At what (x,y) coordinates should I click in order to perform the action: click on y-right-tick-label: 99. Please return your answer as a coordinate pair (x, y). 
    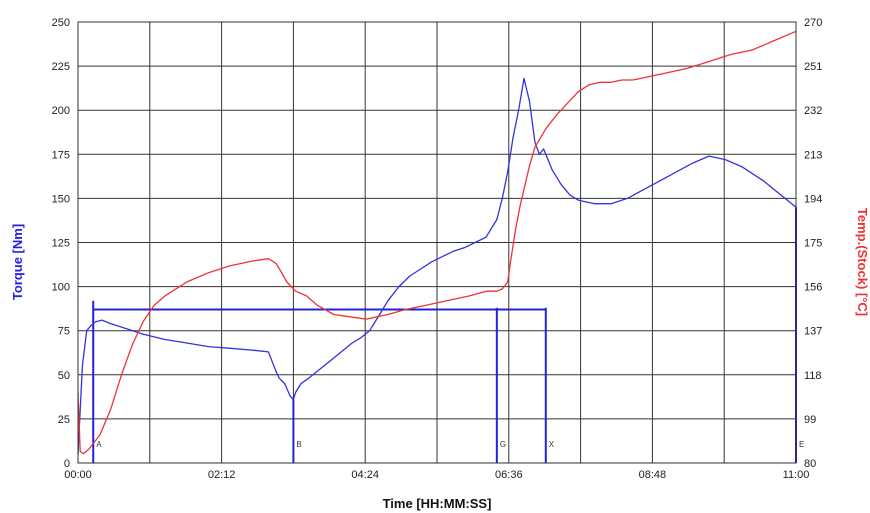
    Looking at the image, I should click on (810, 420).